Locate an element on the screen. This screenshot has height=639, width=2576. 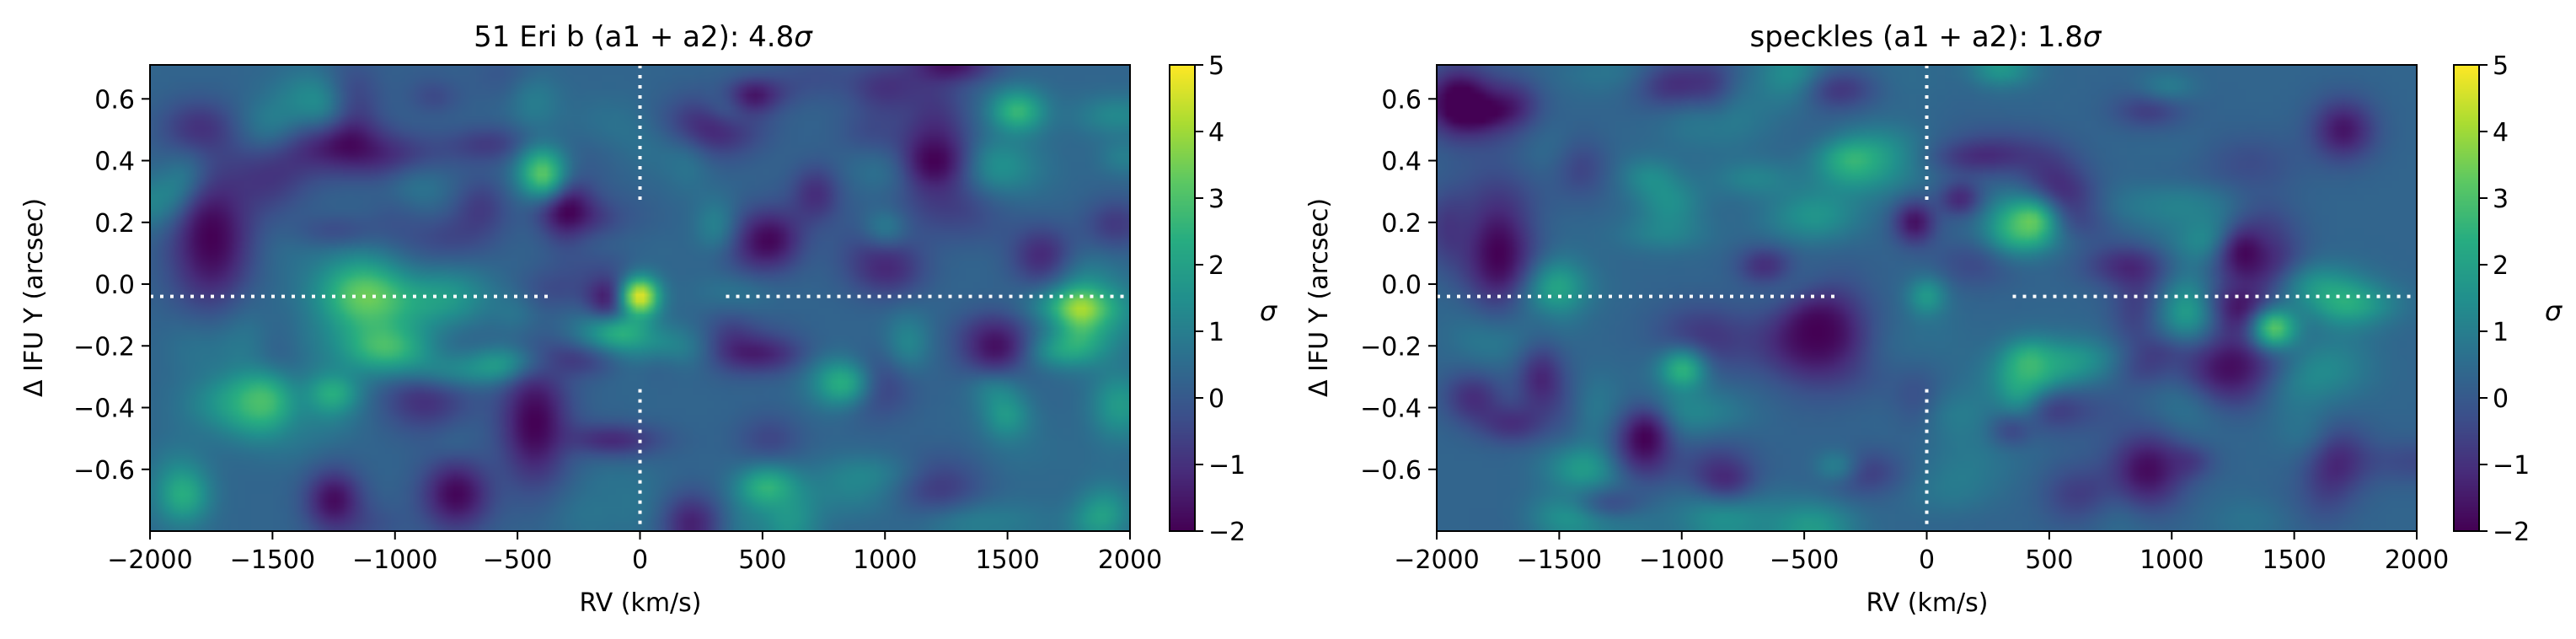
y-ticks-right: 0.6 0.4 0.2 0.0 −0.2 −0.4 −0.6 is located at coordinates (1398, 285).